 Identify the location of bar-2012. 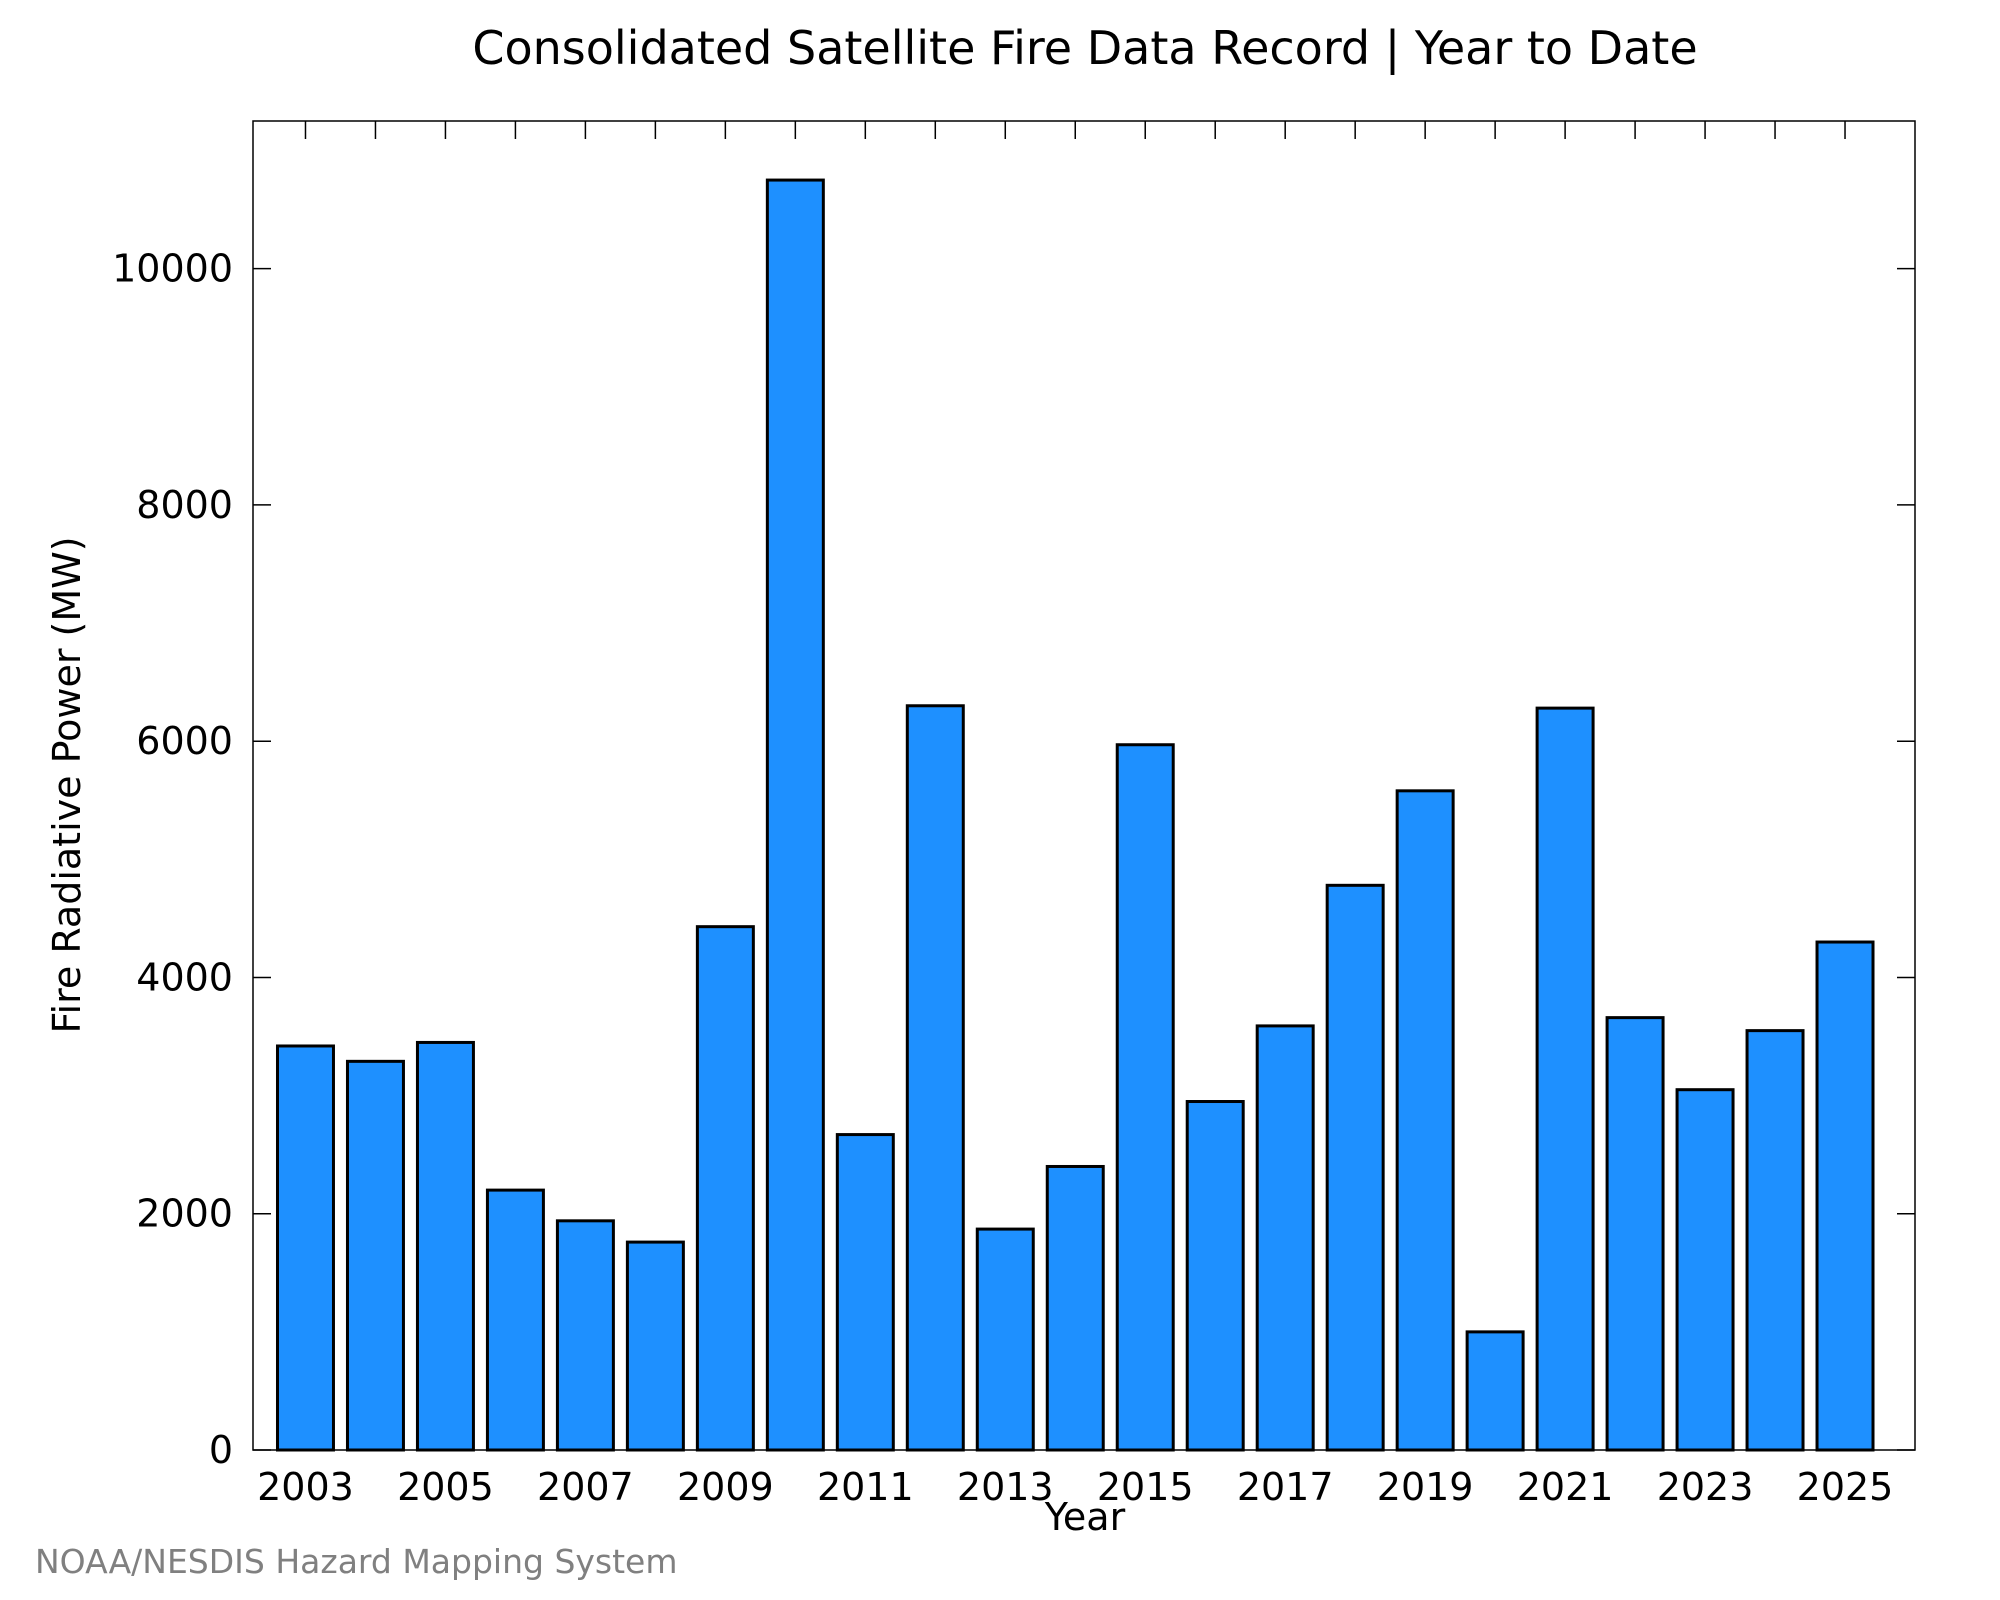
(935, 1078).